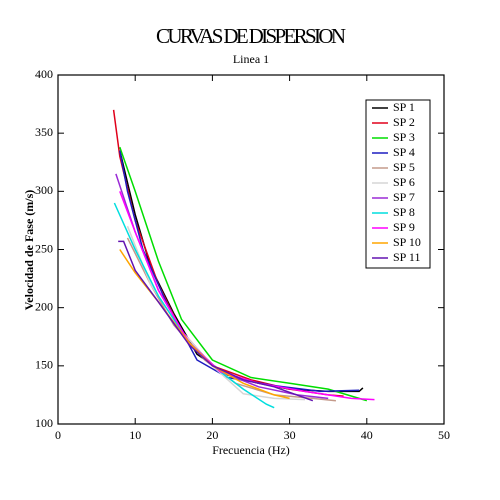 Image resolution: width=500 pixels, height=500 pixels. What do you see at coordinates (44, 423) in the screenshot?
I see `y-tick-label: 100` at bounding box center [44, 423].